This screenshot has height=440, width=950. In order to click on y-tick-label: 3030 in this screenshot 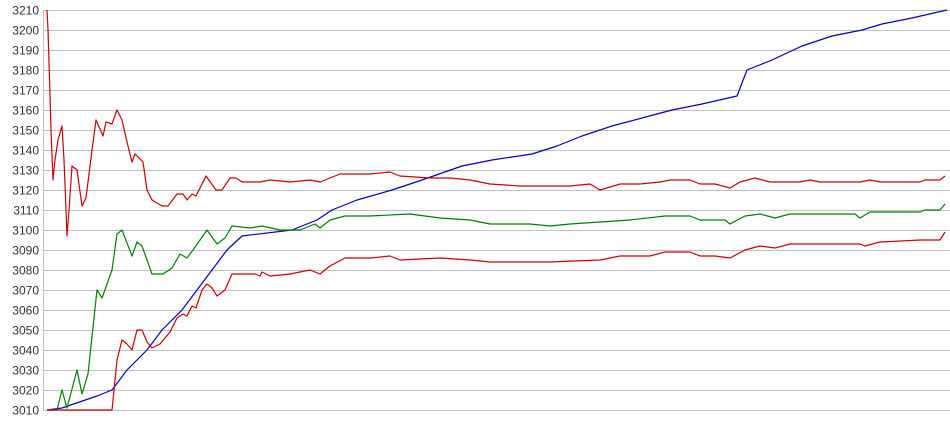, I will do `click(25, 371)`.